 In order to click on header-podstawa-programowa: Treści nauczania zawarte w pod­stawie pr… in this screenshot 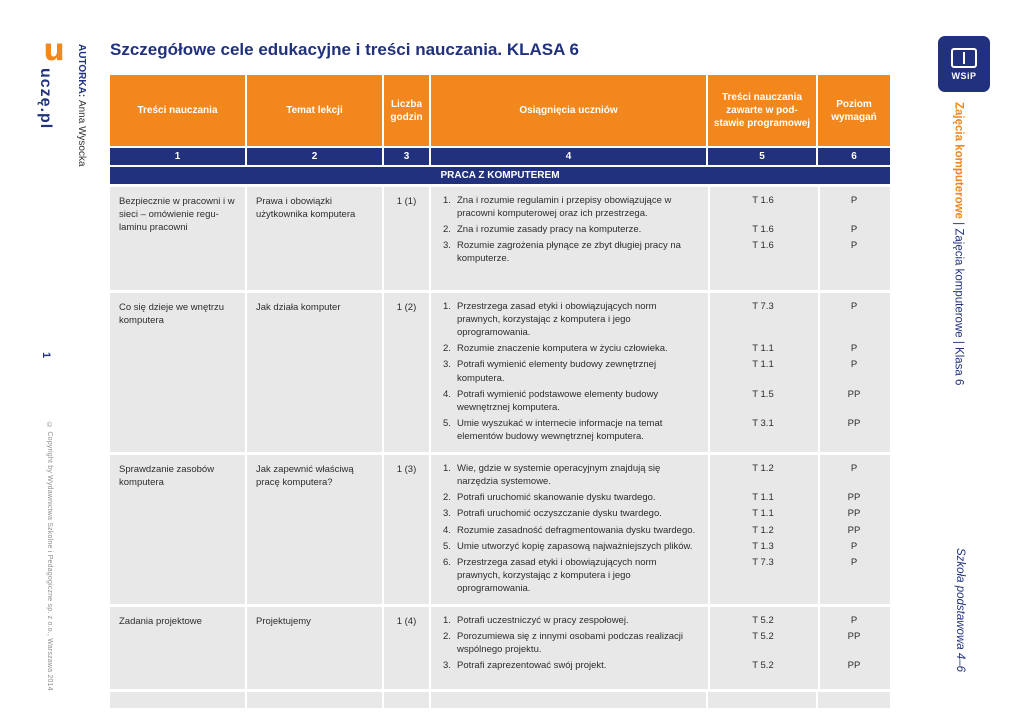, I will do `click(763, 110)`.